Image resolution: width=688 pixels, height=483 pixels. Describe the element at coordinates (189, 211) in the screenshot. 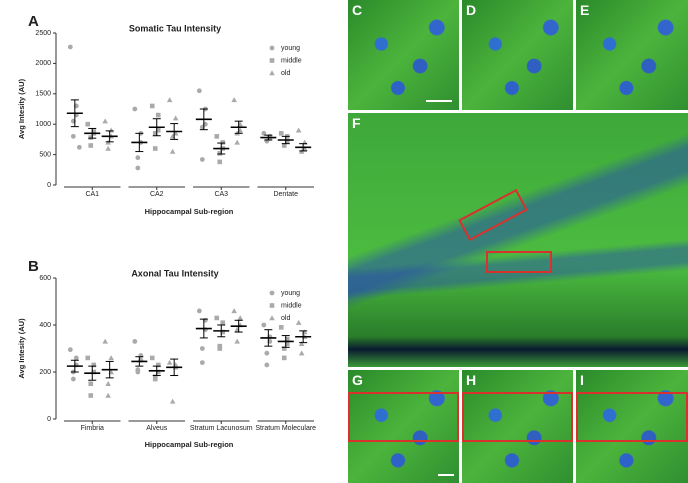

I see `x-axis-title: Hippocampal Sub-region` at that location.